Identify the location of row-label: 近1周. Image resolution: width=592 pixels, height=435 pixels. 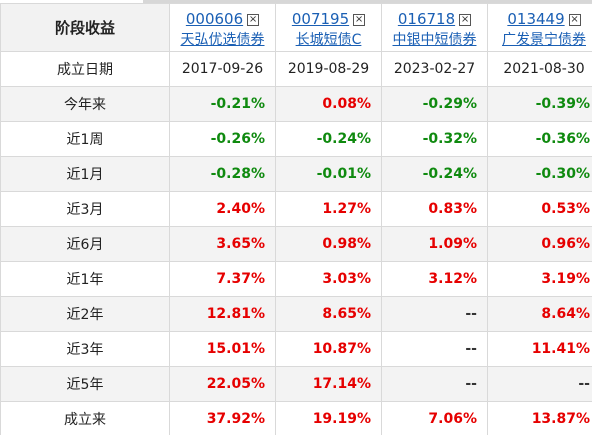
(85, 139).